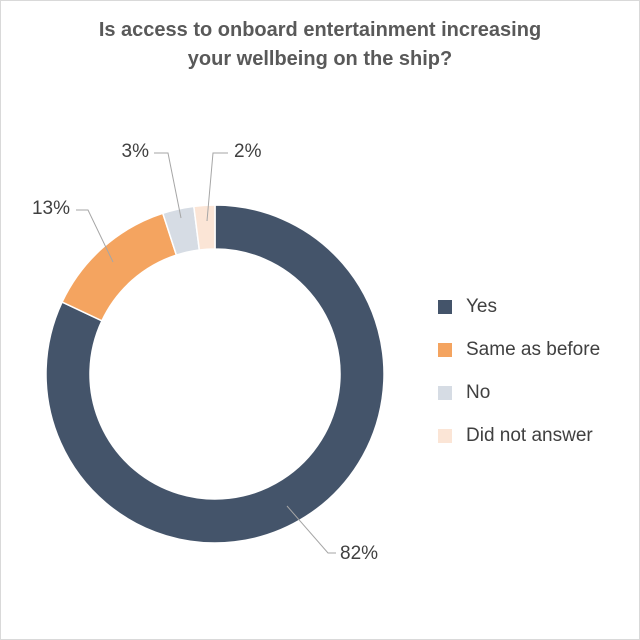 Image resolution: width=640 pixels, height=640 pixels. Describe the element at coordinates (445, 393) in the screenshot. I see `legend-swatch-no` at that location.